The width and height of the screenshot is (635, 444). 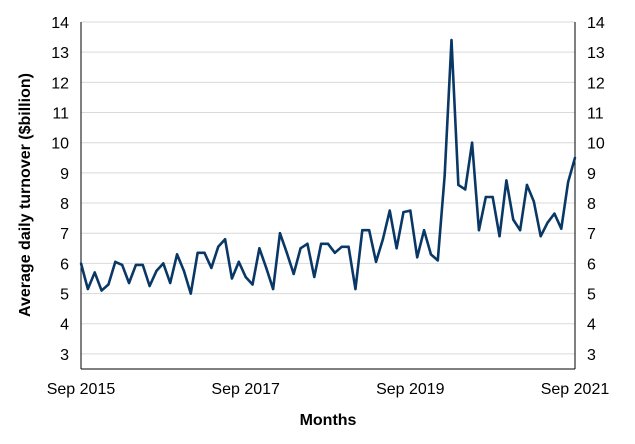 What do you see at coordinates (591, 174) in the screenshot?
I see `y-tick-label-right: 9` at bounding box center [591, 174].